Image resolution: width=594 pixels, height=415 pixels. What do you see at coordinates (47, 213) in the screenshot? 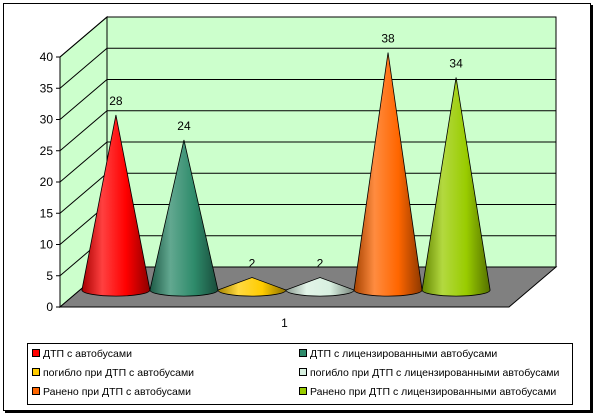
I see `y-tick-label: 15` at bounding box center [47, 213].